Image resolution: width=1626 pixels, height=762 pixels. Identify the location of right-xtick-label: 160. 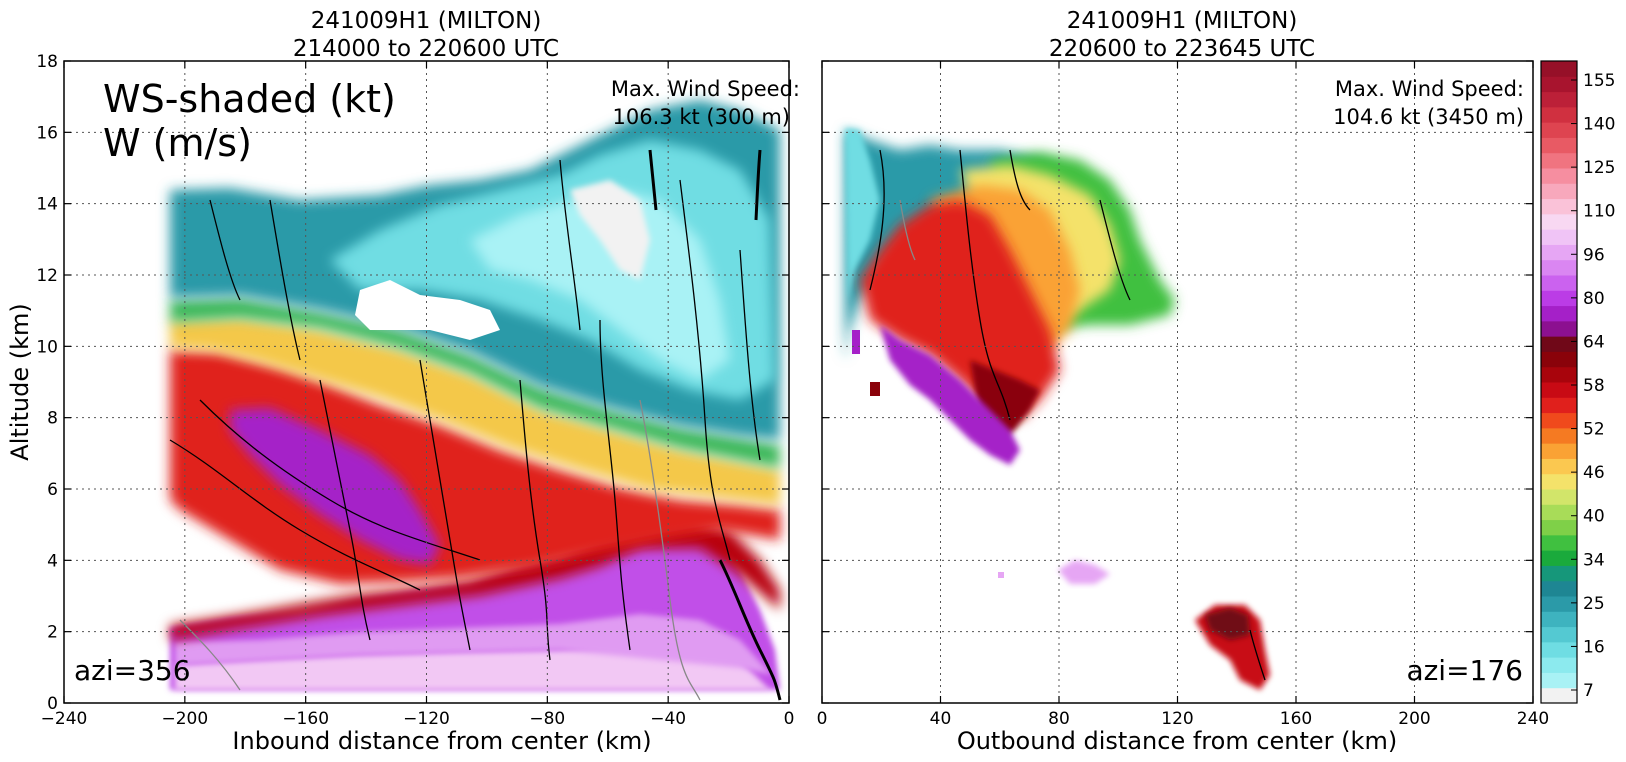
(1296, 719).